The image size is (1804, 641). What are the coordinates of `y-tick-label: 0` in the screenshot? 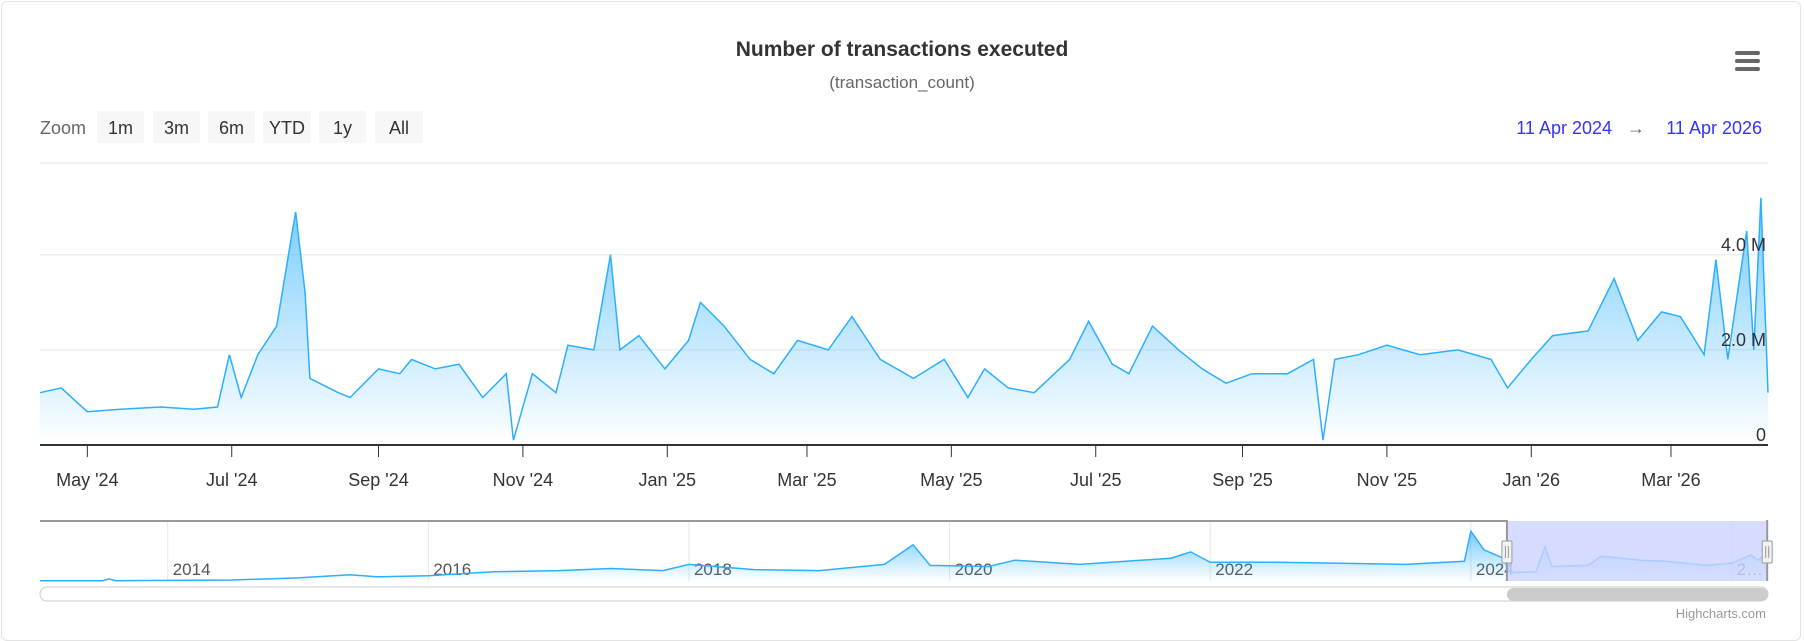 It's located at (1761, 435).